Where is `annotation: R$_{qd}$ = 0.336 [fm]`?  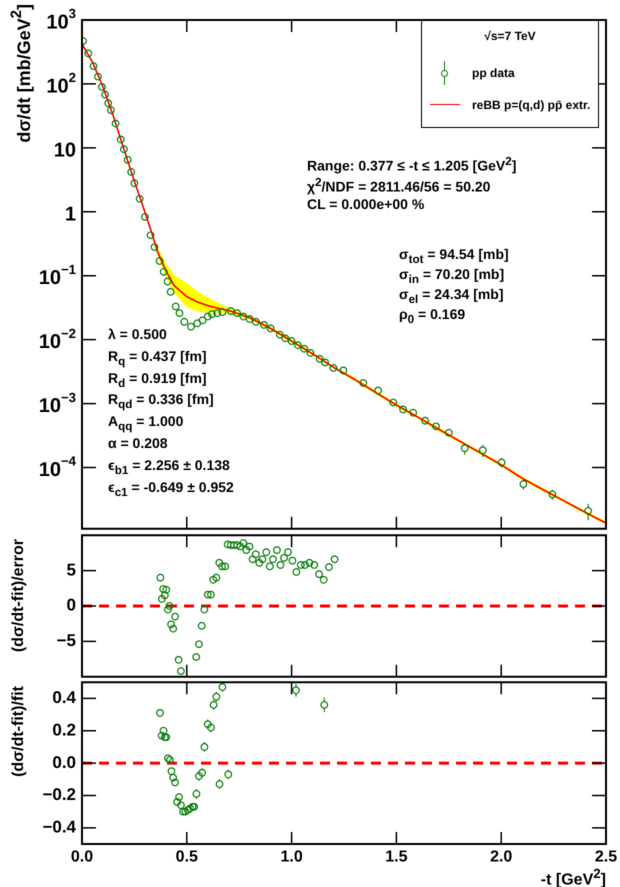
annotation: R$_{qd}$ = 0.336 [fm] is located at coordinates (161, 402).